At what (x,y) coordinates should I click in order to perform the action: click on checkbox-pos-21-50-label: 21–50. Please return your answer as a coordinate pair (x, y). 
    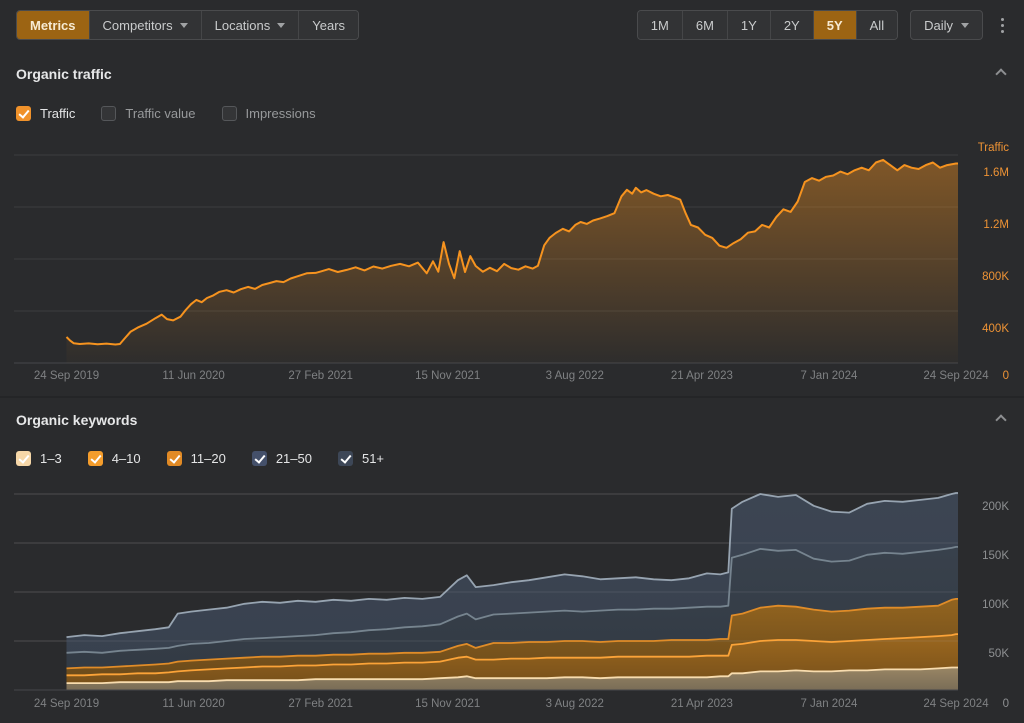
    Looking at the image, I should click on (293, 458).